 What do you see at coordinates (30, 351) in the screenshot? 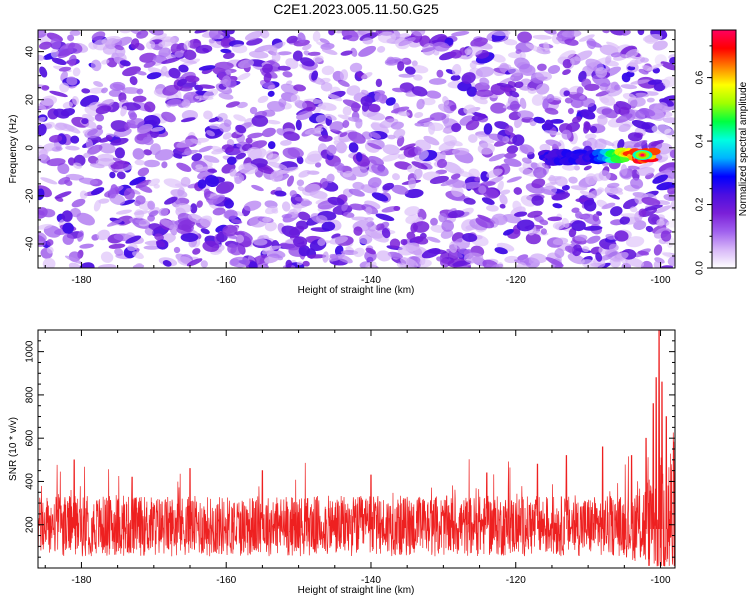
I see `y-tick-label: 1000` at bounding box center [30, 351].